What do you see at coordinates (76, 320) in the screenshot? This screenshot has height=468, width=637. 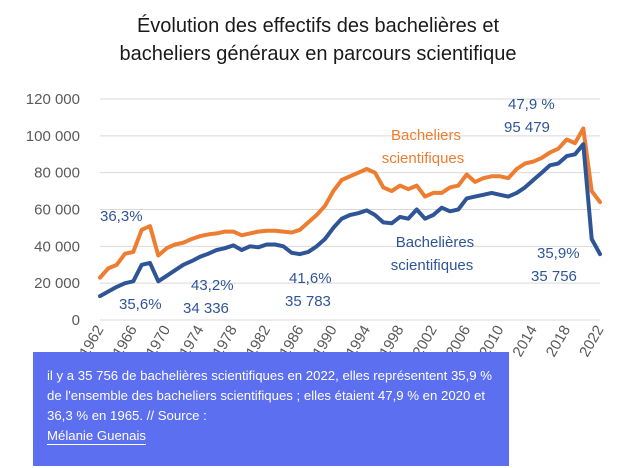 I see `y-tick-label-0: 0` at bounding box center [76, 320].